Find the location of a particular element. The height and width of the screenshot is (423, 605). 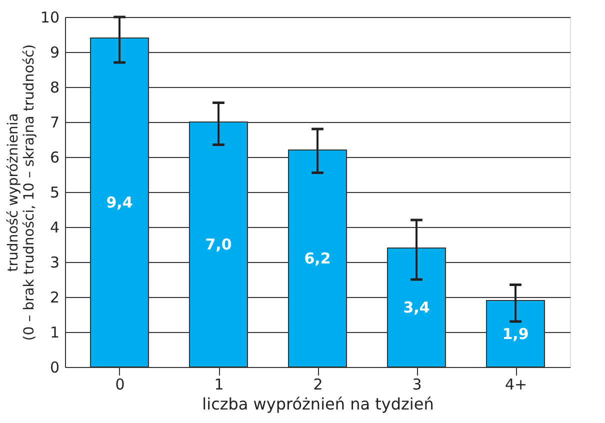

y-tick-label: 1 is located at coordinates (55, 333).